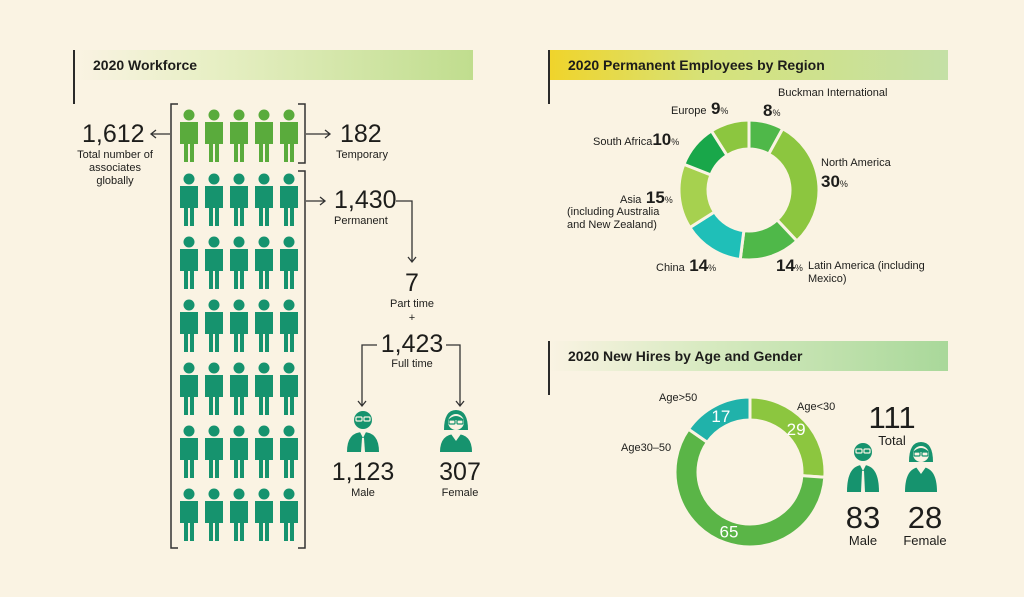 The image size is (1024, 597). Describe the element at coordinates (456, 431) in the screenshot. I see `female-icon` at that location.